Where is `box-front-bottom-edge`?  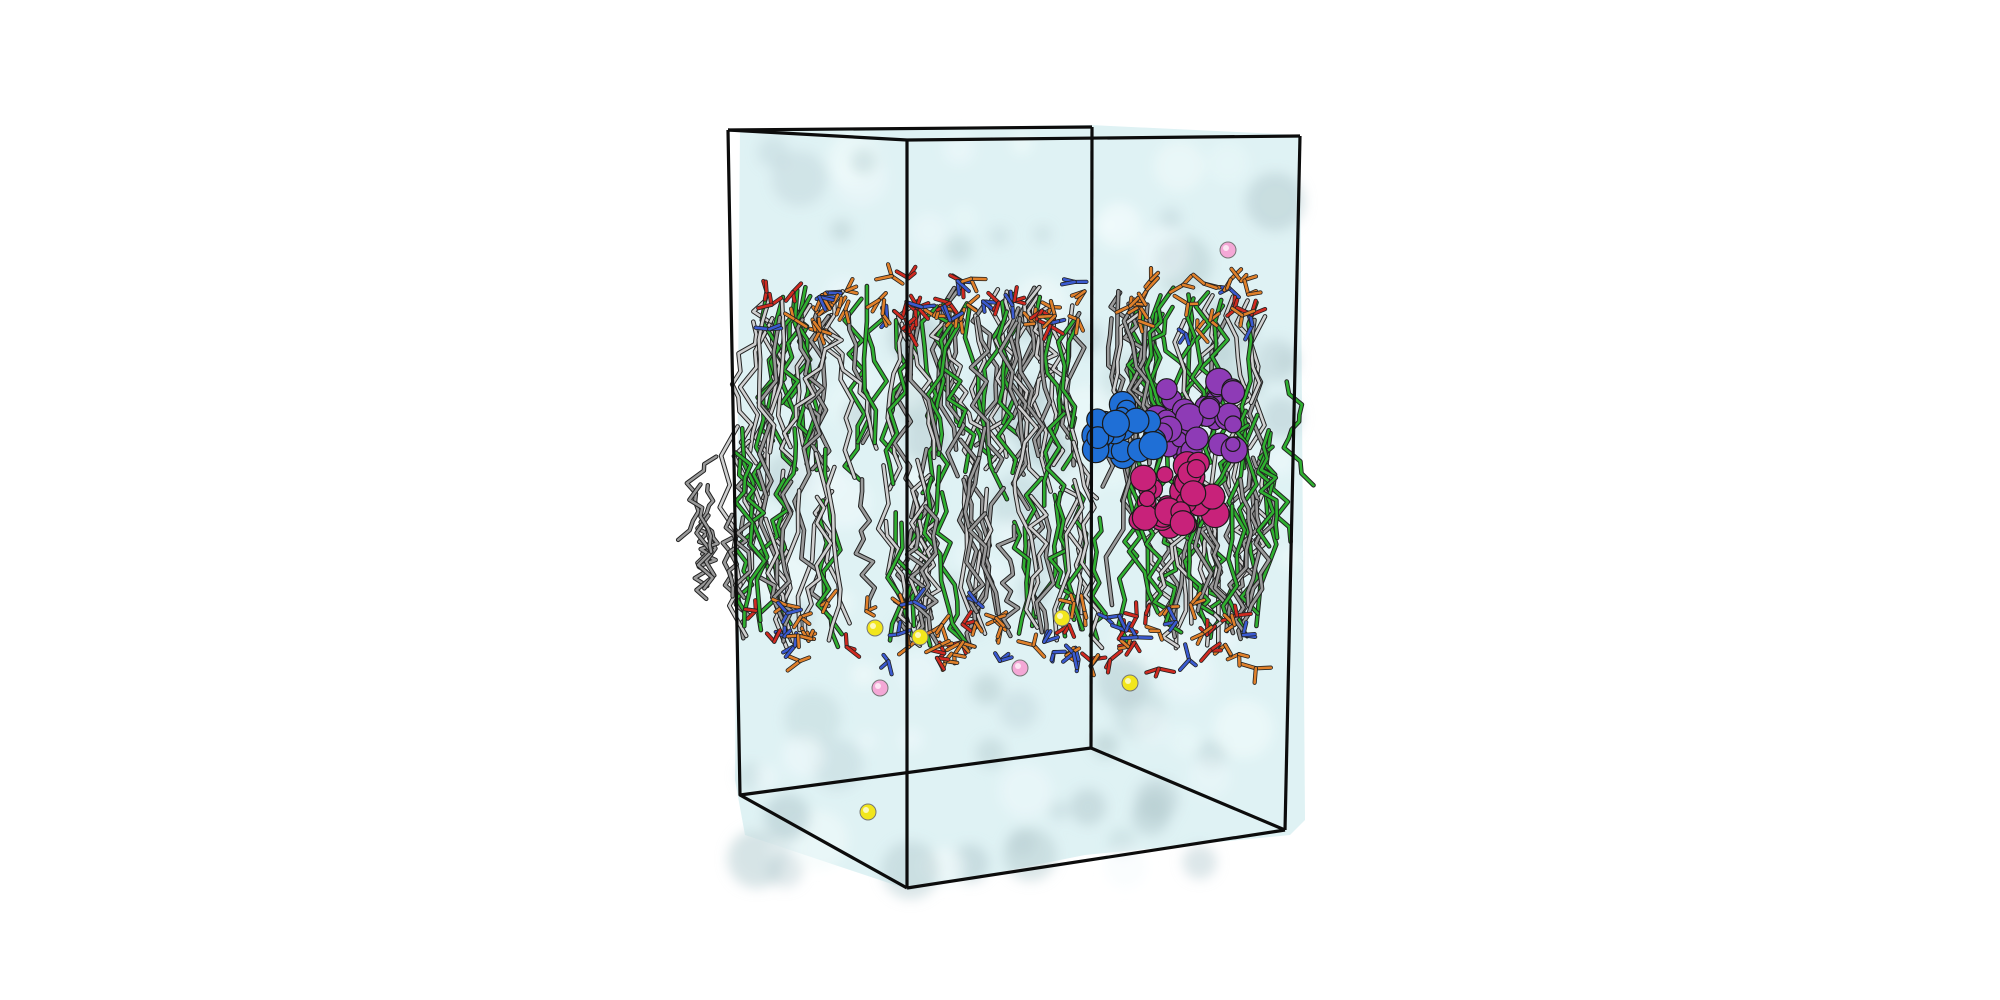 box-front-bottom-edge is located at coordinates (1096, 859).